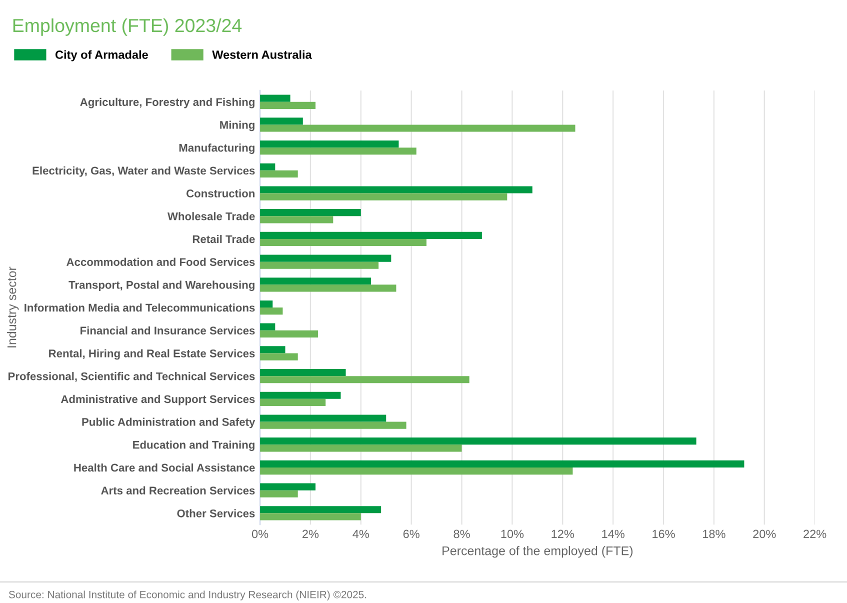 The height and width of the screenshot is (603, 847). What do you see at coordinates (216, 149) in the screenshot?
I see `y-tick-label: Manufacturing` at bounding box center [216, 149].